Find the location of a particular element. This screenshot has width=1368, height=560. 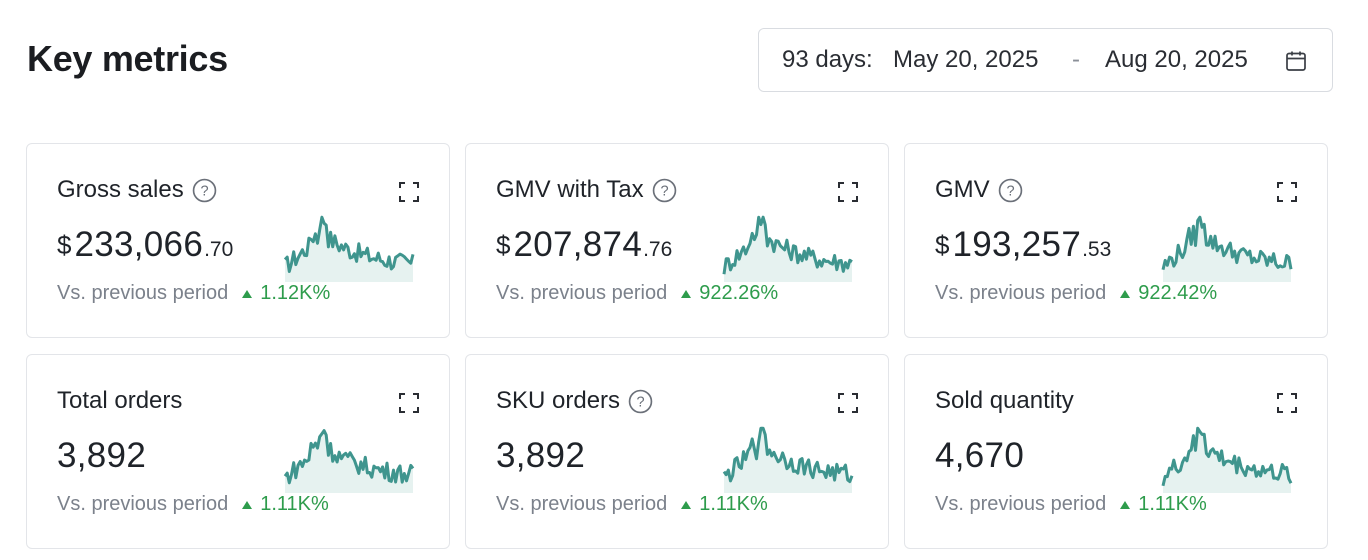

metric-value-integer: 207,874 is located at coordinates (578, 244).